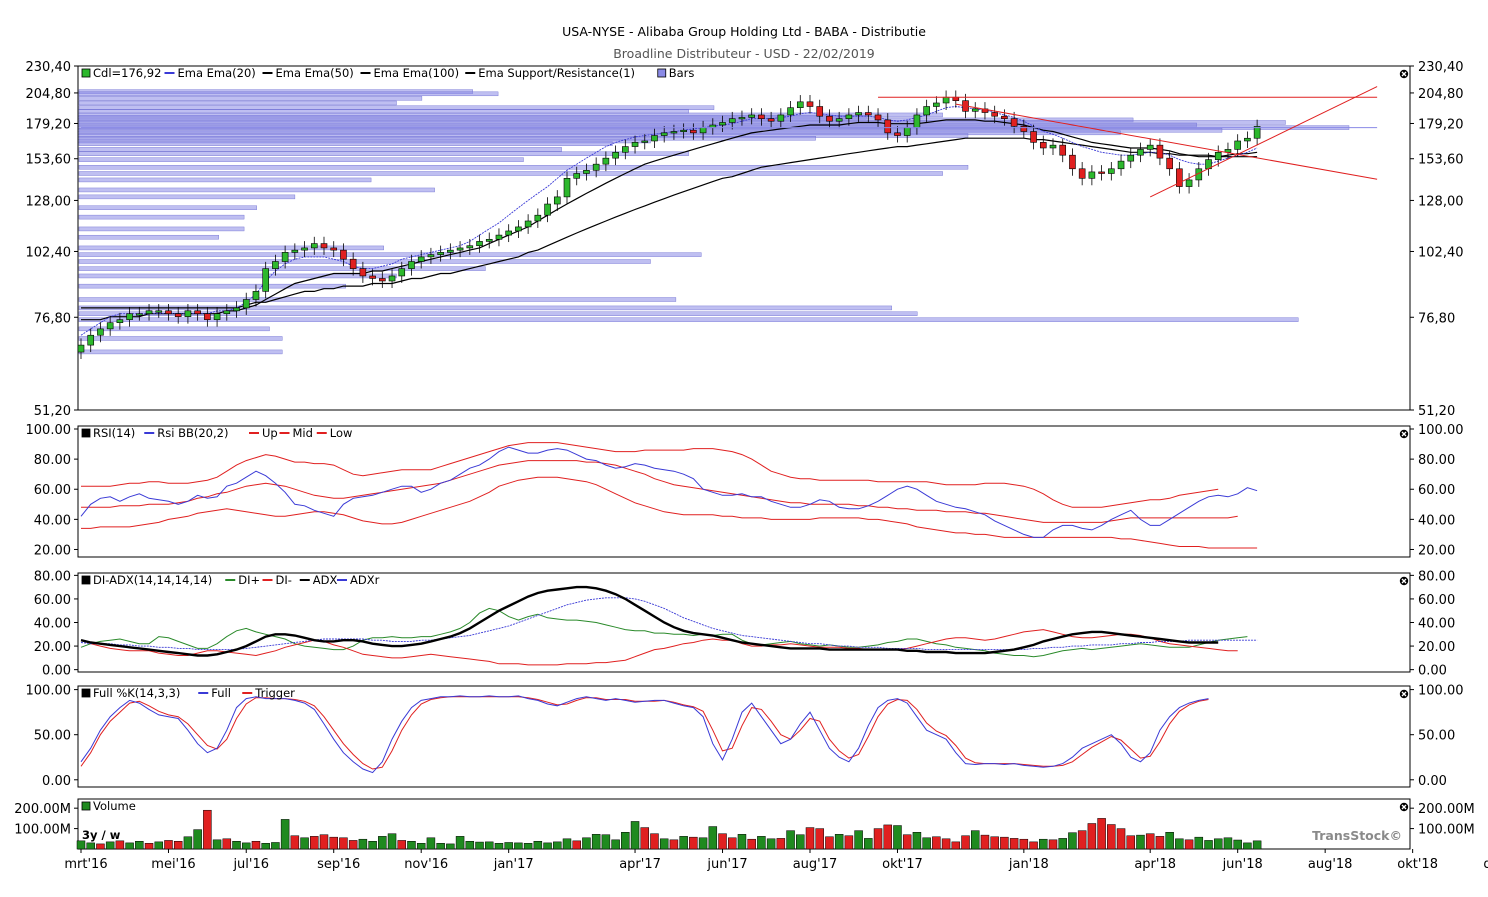 Image resolution: width=1488 pixels, height=897 pixels. What do you see at coordinates (640, 864) in the screenshot?
I see `x-tick-label: apr'17` at bounding box center [640, 864].